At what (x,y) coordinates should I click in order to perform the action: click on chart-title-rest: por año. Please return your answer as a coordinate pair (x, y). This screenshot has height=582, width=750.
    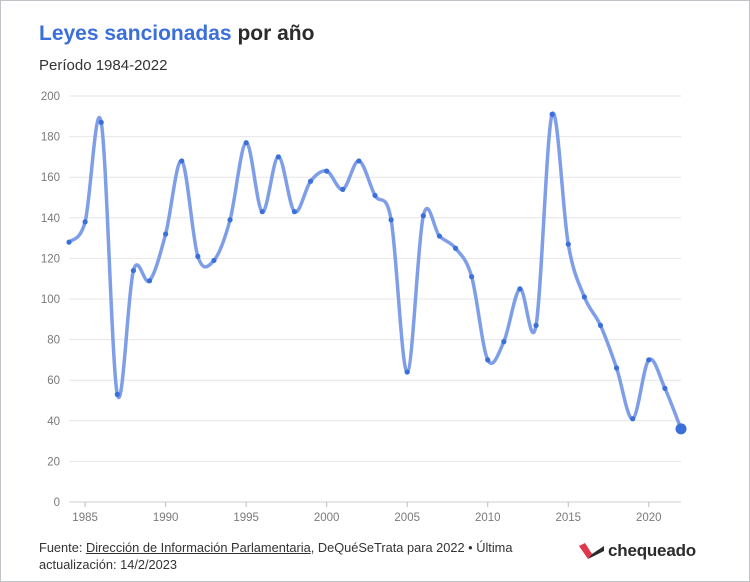
    Looking at the image, I should click on (273, 33).